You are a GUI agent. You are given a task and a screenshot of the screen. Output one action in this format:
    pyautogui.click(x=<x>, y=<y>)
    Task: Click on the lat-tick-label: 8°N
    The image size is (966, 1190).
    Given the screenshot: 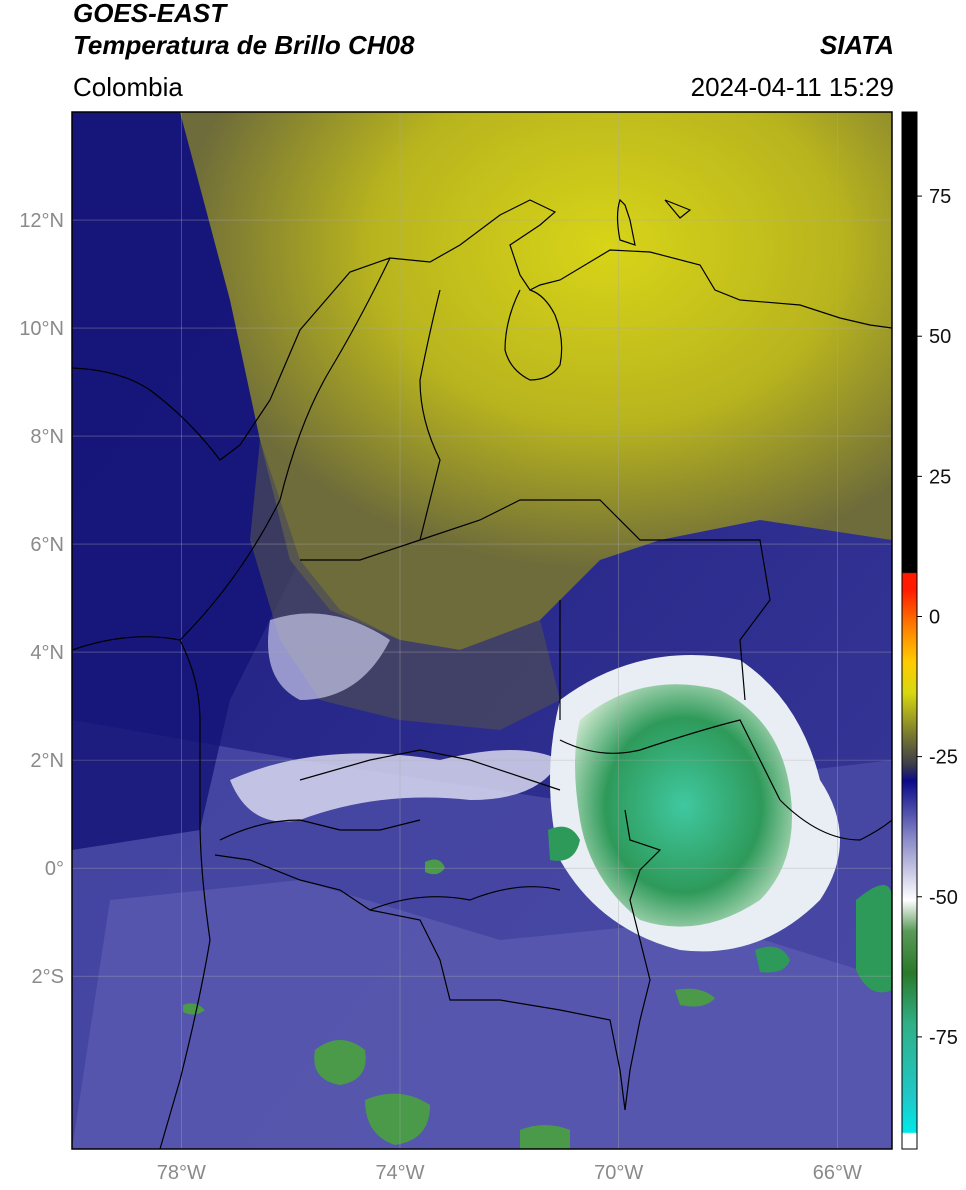 What is the action you would take?
    pyautogui.click(x=47, y=437)
    